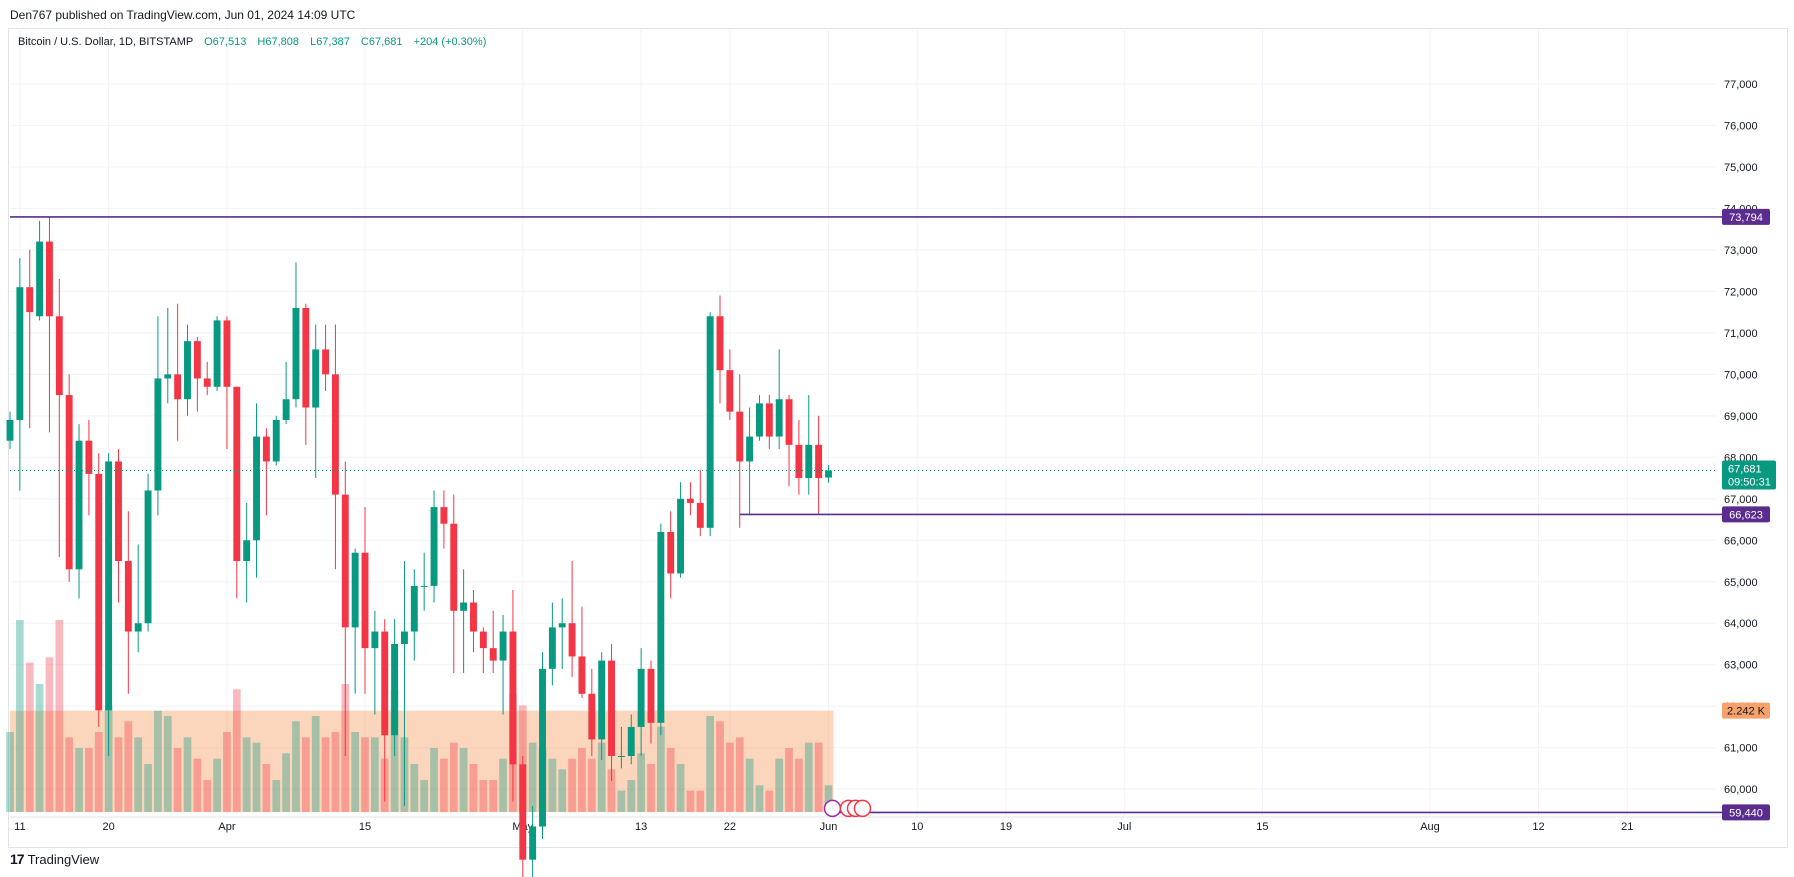 The image size is (1794, 877). Describe the element at coordinates (385, 42) in the screenshot. I see `legend-close: 67,681` at that location.